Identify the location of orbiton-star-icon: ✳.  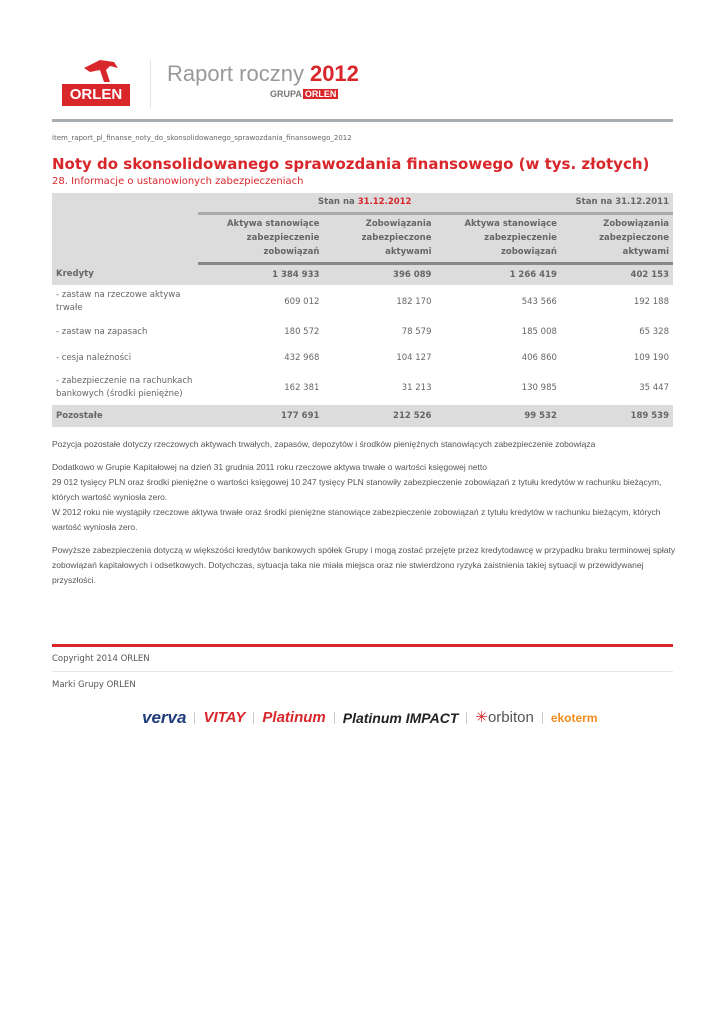
(481, 717).